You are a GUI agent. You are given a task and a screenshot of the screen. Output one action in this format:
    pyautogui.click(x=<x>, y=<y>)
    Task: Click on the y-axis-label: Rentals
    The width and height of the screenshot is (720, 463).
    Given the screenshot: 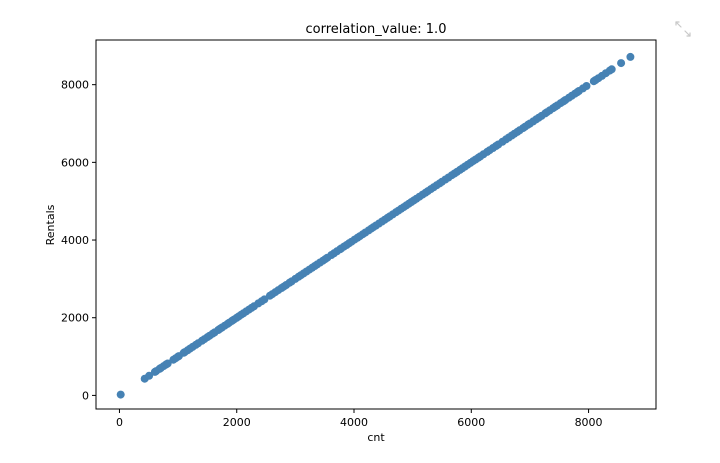 What is the action you would take?
    pyautogui.click(x=50, y=224)
    